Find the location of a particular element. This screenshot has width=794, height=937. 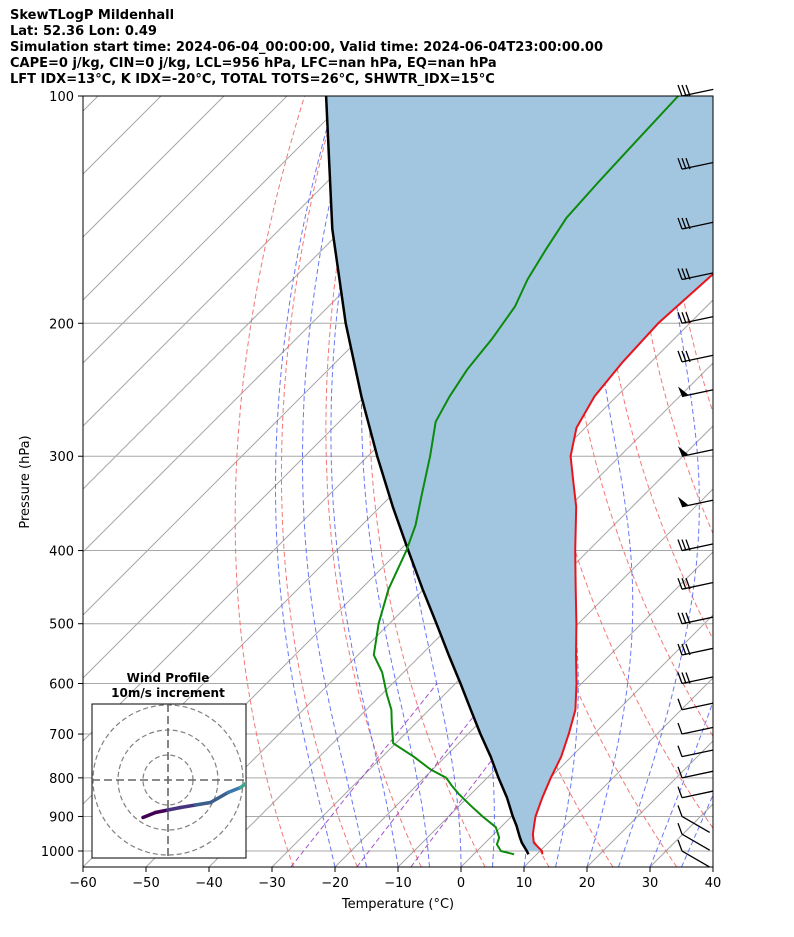

x-axis-label: Temperature (°C) is located at coordinates (397, 904).